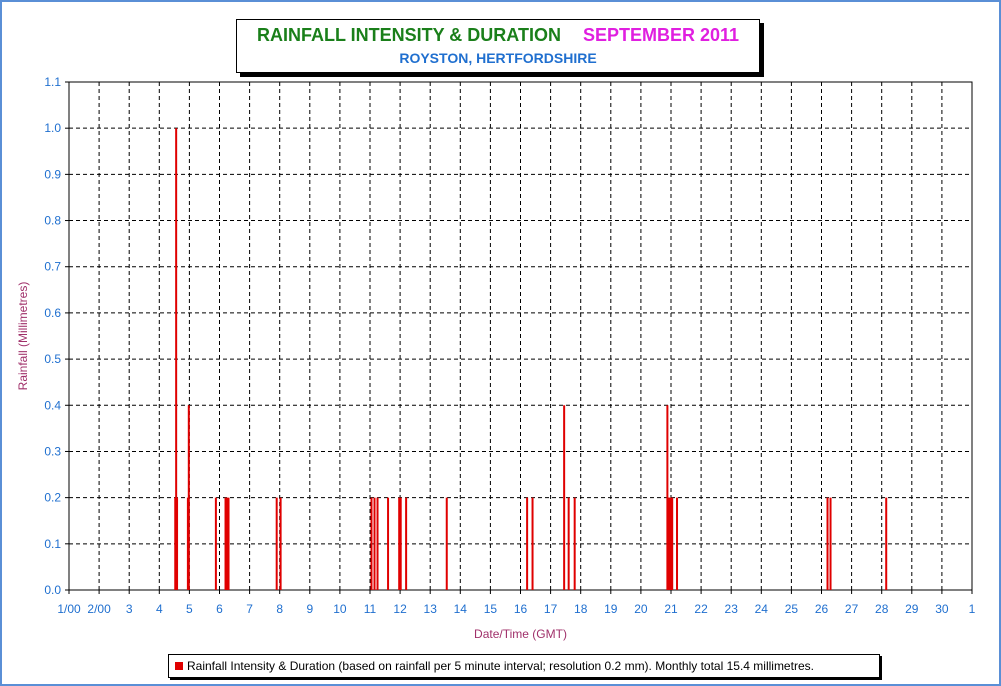  I want to click on x-tick-label: 24, so click(762, 609).